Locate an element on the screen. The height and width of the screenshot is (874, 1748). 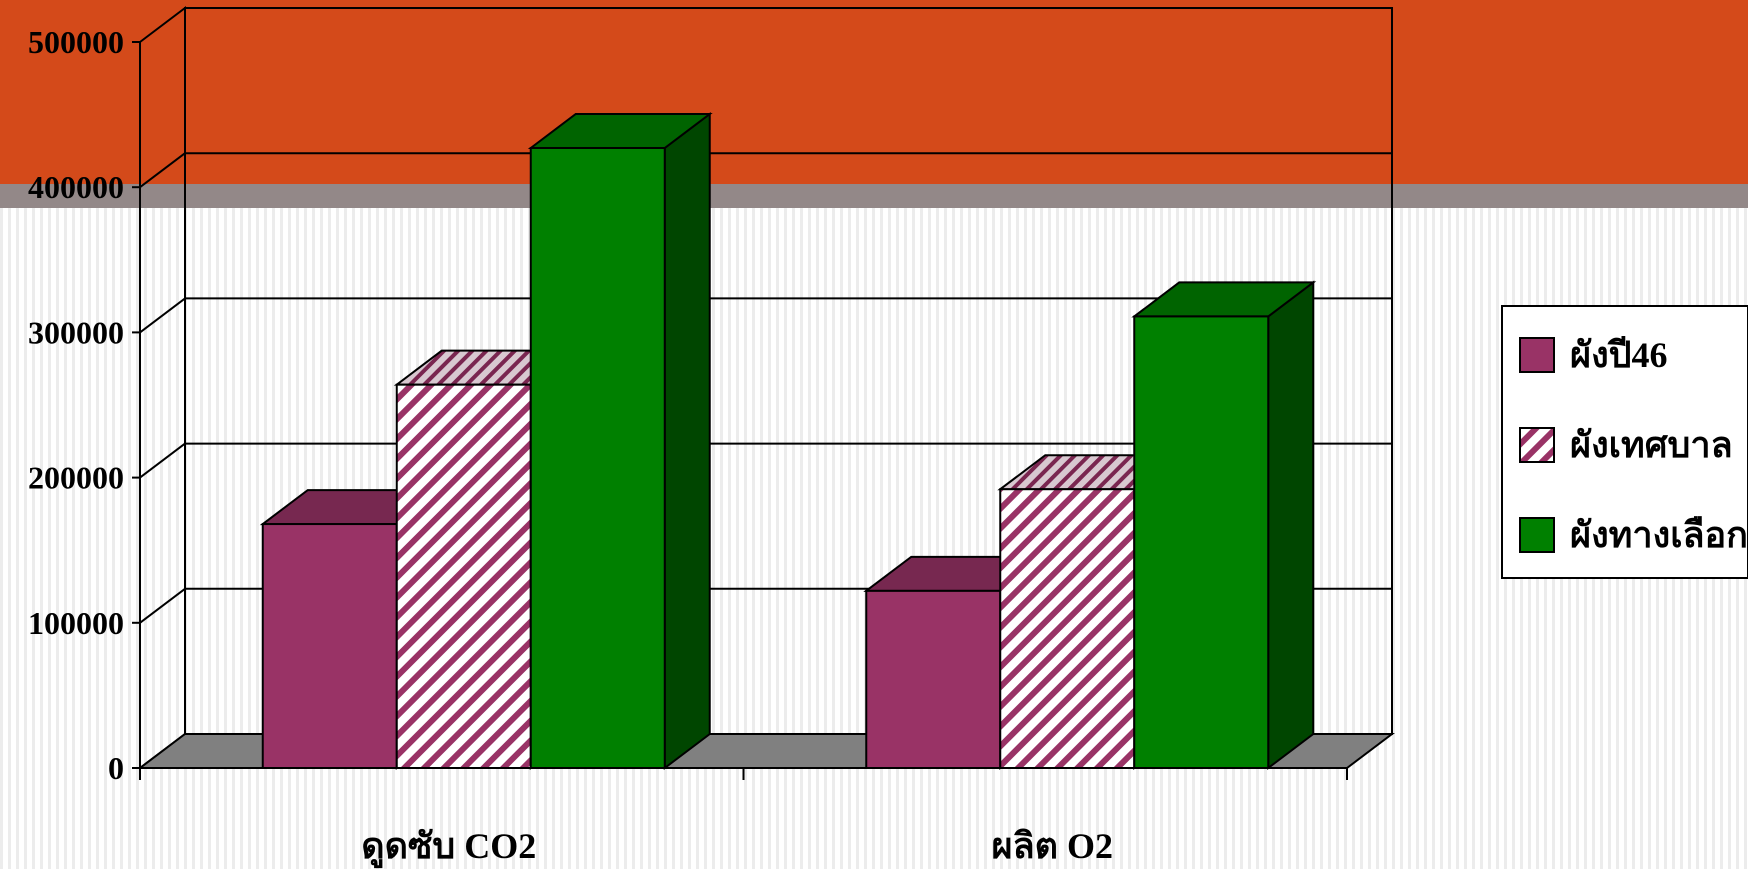
x-tick-label: ผลิต O2 is located at coordinates (1052, 846).